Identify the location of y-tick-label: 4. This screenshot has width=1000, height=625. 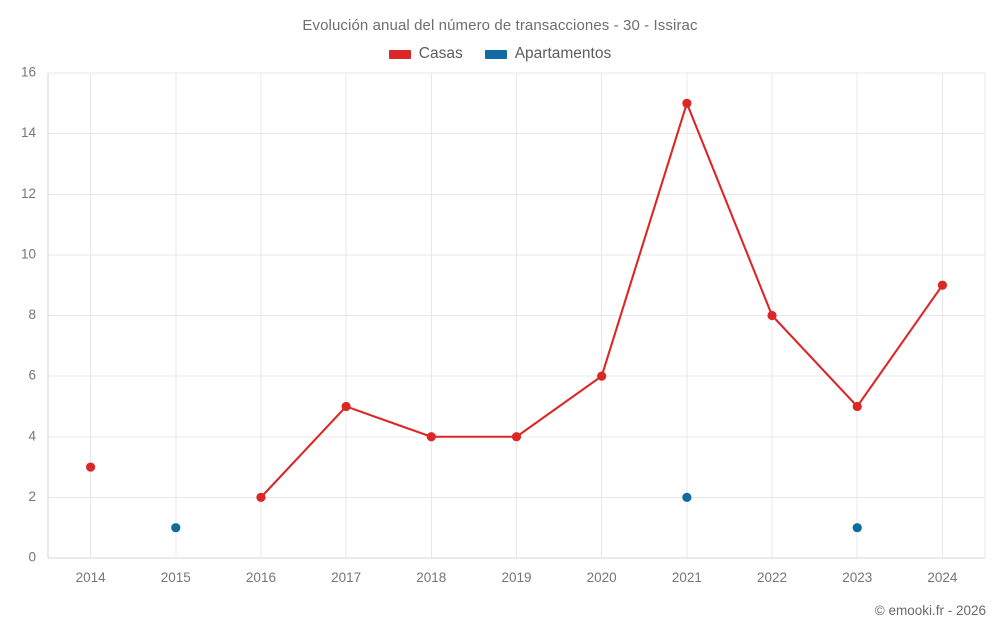
(32, 435).